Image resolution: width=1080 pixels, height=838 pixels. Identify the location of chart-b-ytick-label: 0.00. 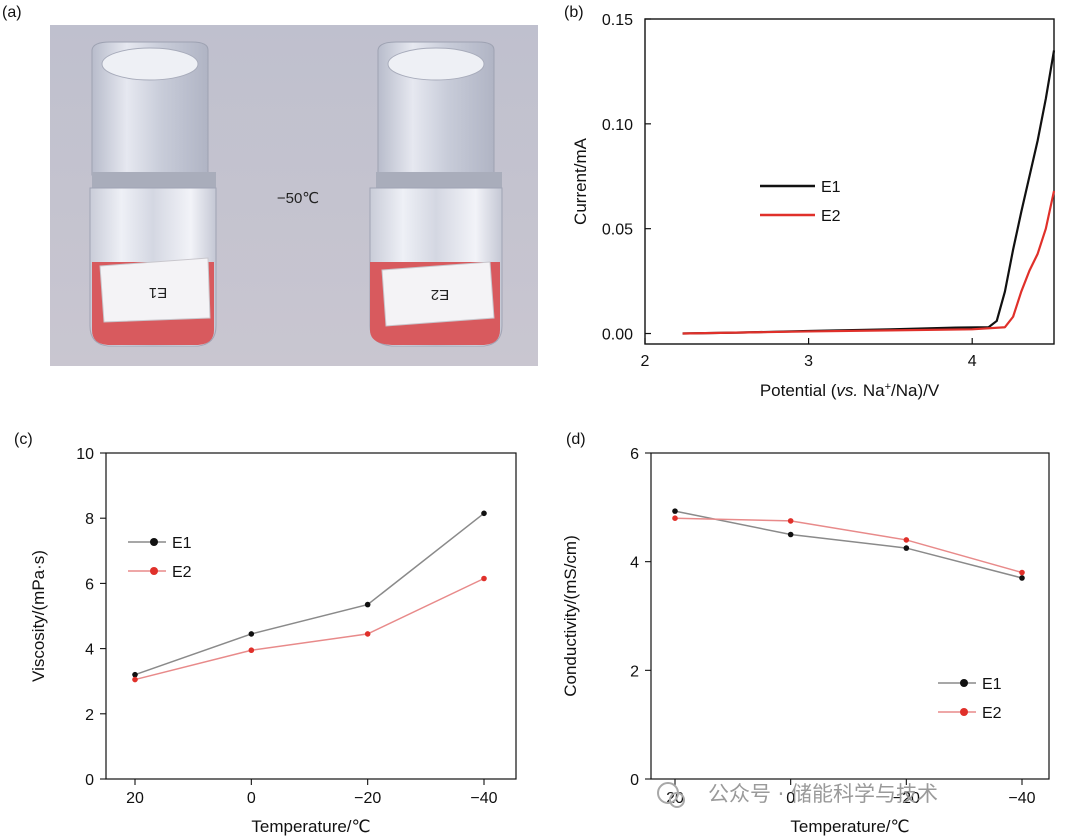
(617, 335).